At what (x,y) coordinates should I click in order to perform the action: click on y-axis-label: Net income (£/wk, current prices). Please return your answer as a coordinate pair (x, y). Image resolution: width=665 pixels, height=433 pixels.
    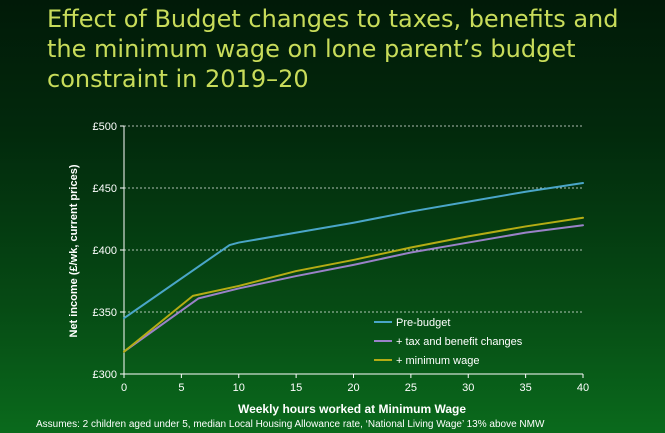
    Looking at the image, I should click on (74, 250).